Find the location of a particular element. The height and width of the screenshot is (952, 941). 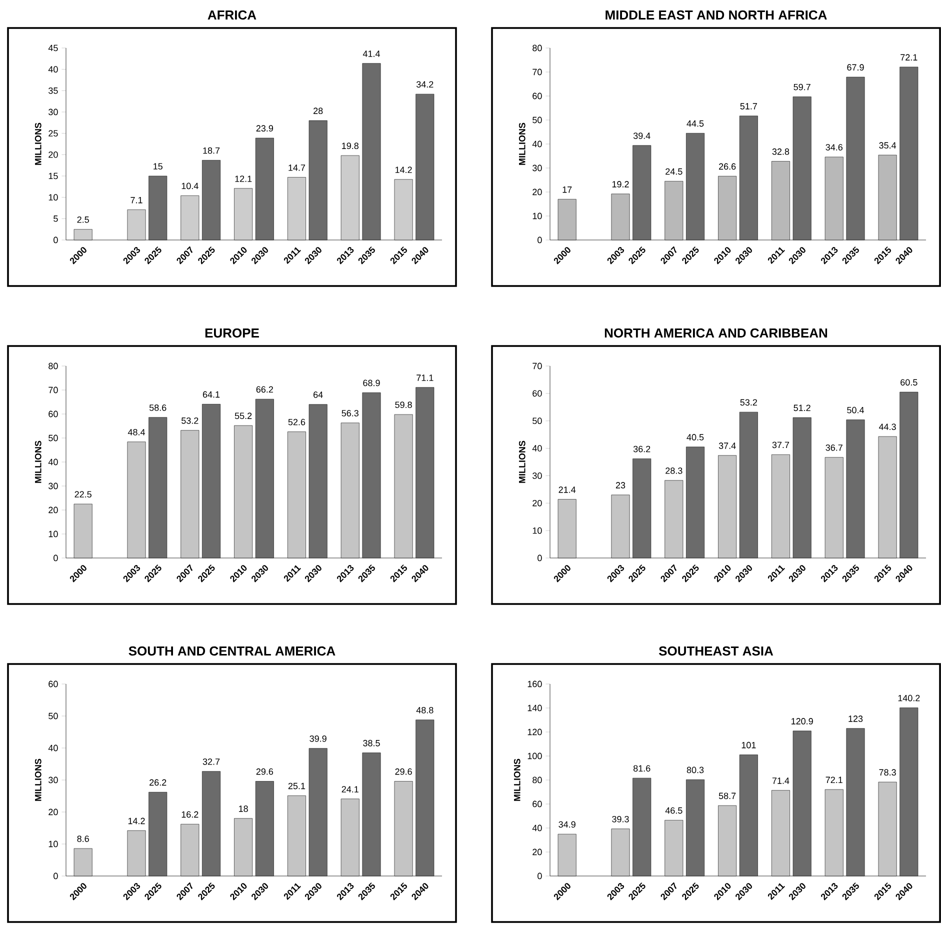

chart-title: MIDDLE EAST AND NORTH AFRICA is located at coordinates (716, 15).